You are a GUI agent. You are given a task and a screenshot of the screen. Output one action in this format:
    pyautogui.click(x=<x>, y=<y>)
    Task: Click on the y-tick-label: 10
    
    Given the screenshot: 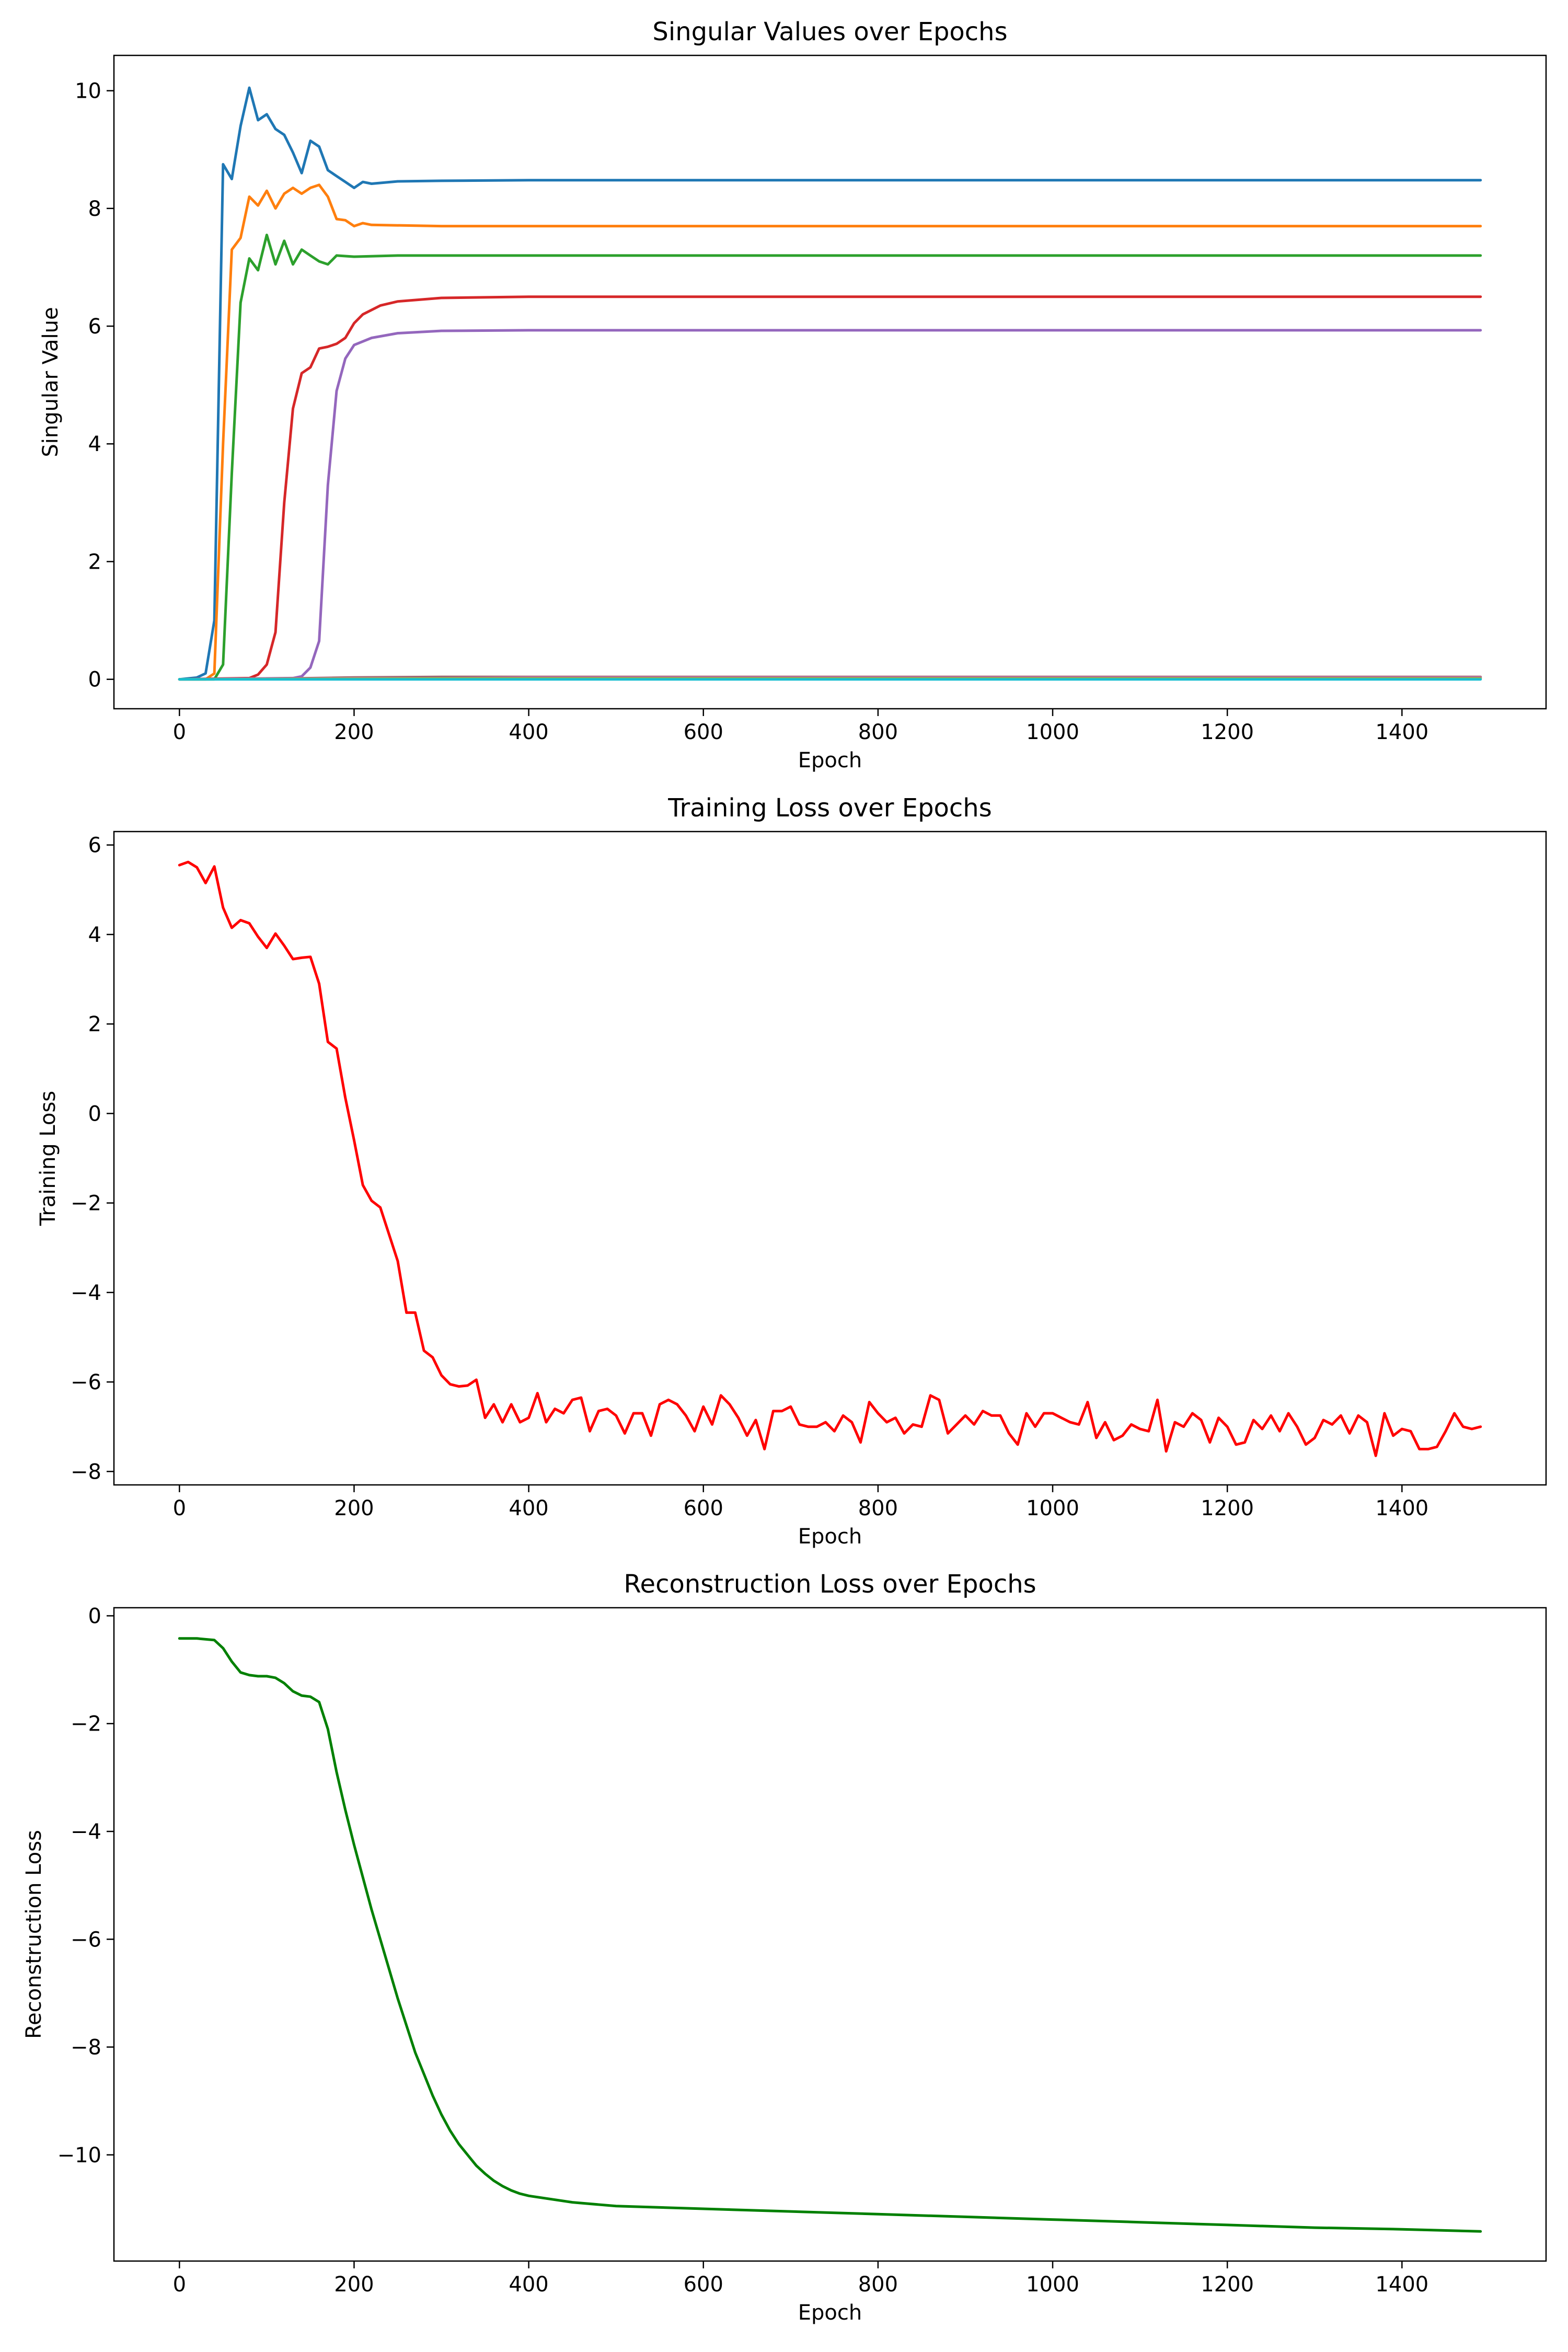 What is the action you would take?
    pyautogui.click(x=88, y=91)
    